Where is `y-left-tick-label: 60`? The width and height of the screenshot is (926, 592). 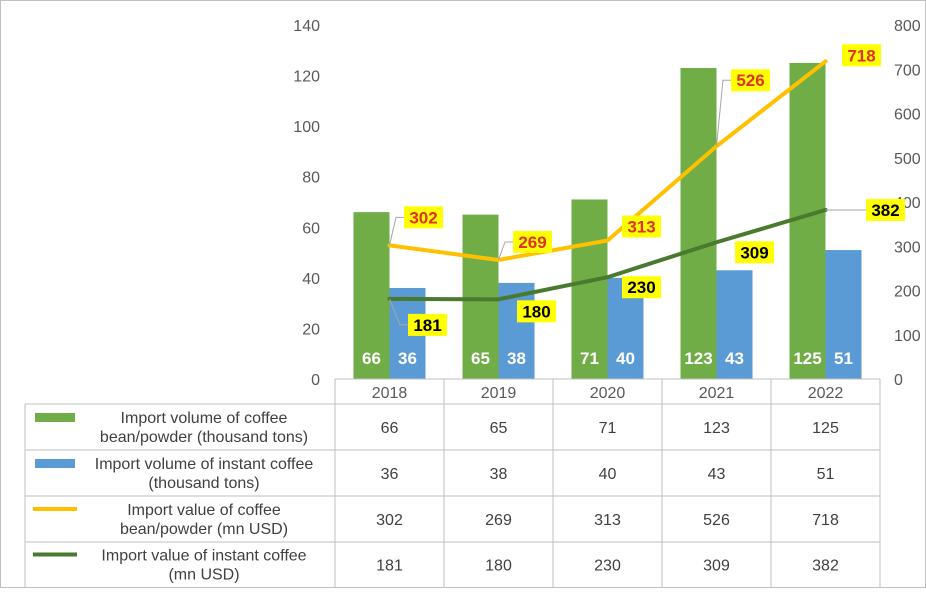
y-left-tick-label: 60 is located at coordinates (311, 228).